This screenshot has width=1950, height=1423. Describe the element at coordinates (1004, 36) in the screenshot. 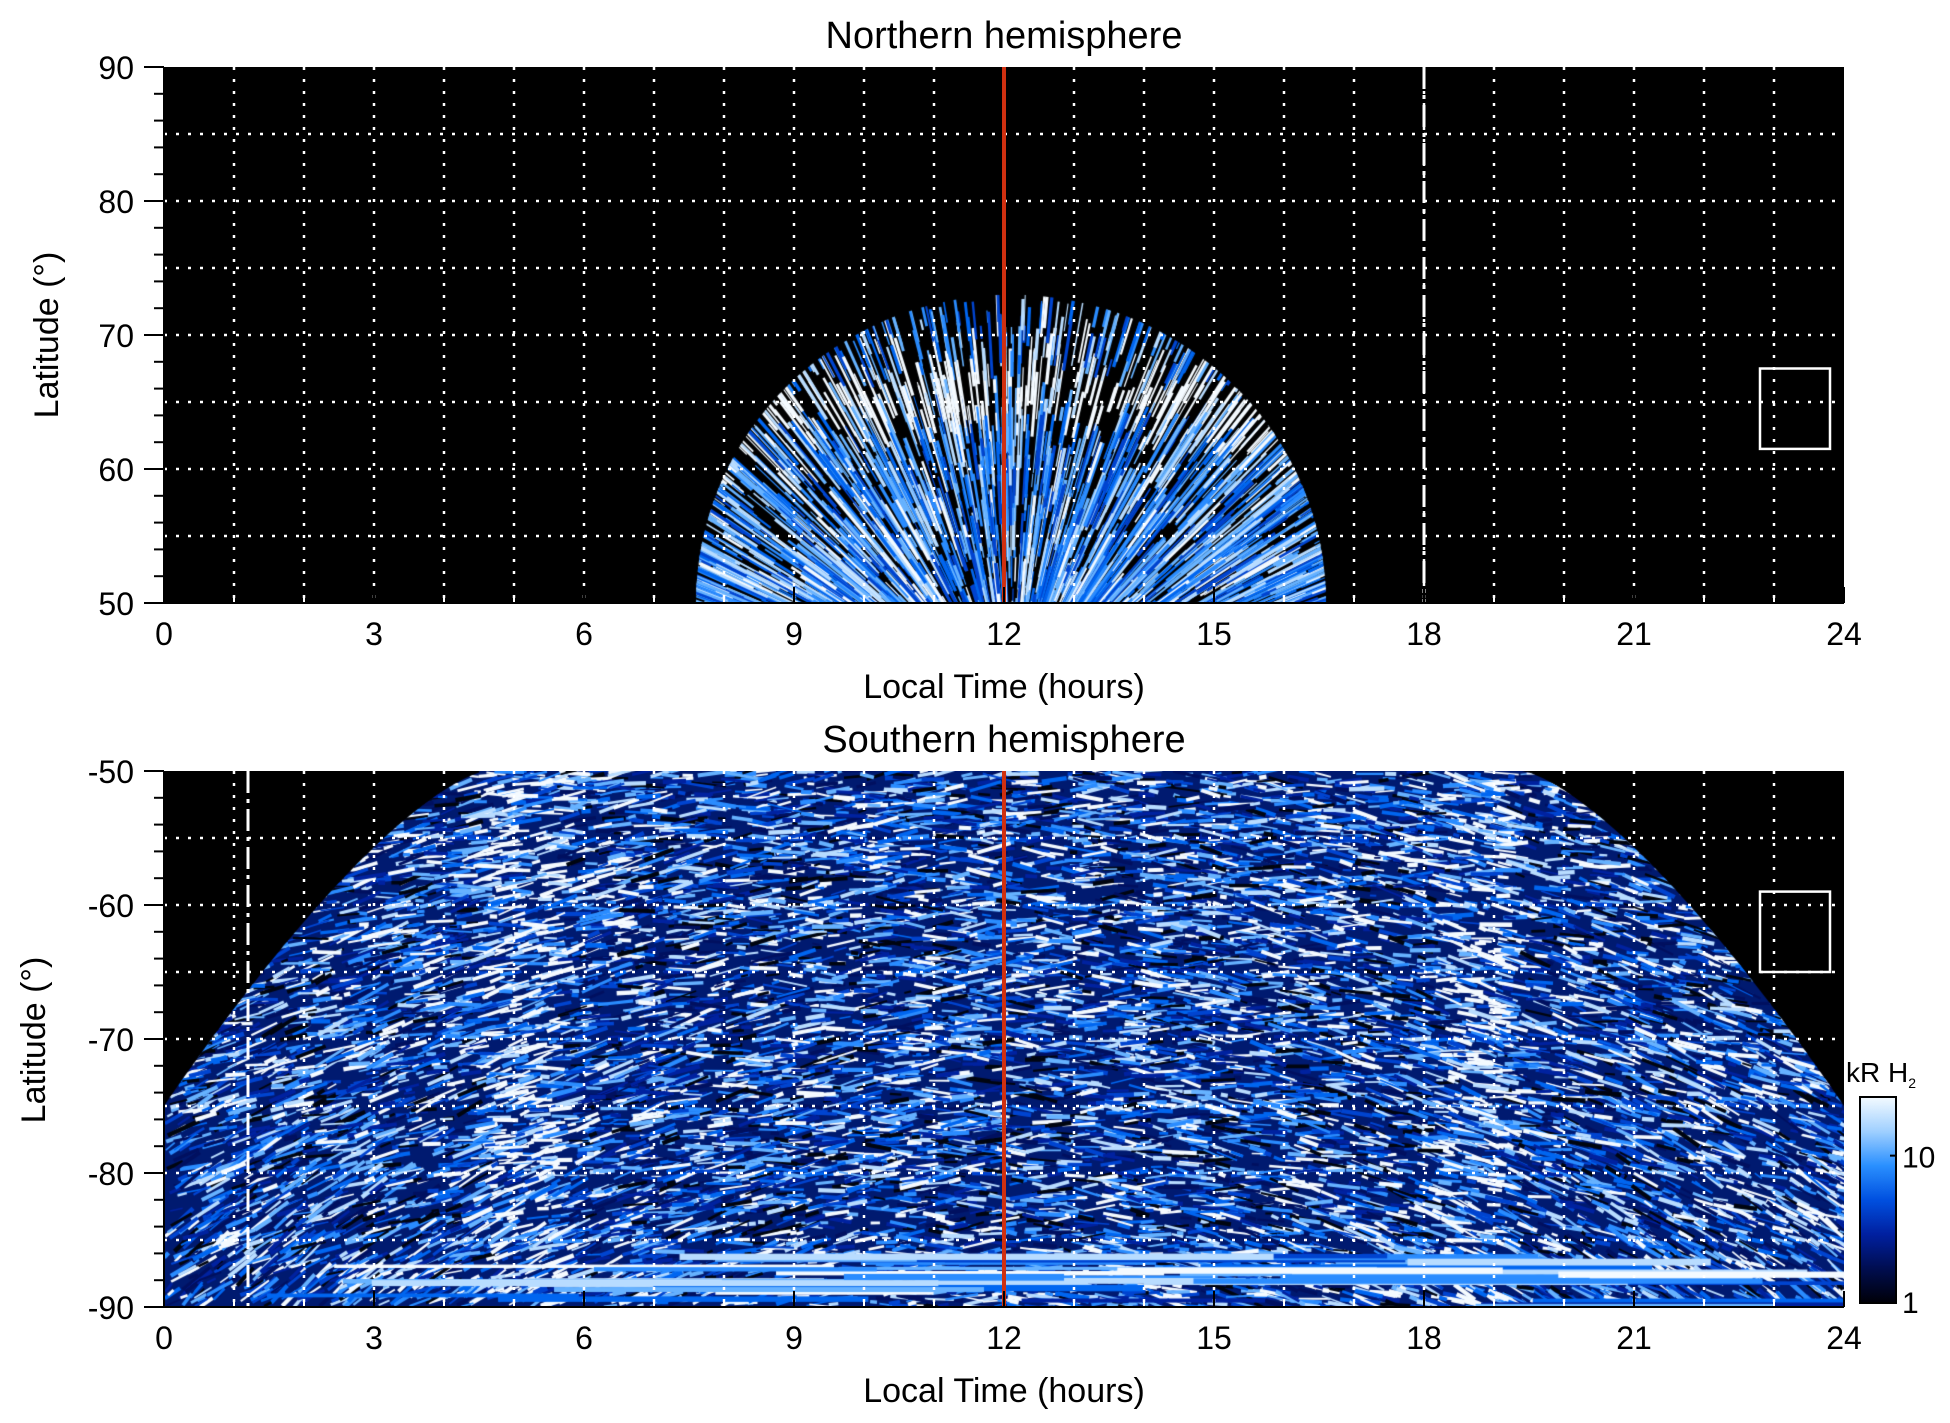

I see `north-title: Northern hemisphere` at that location.